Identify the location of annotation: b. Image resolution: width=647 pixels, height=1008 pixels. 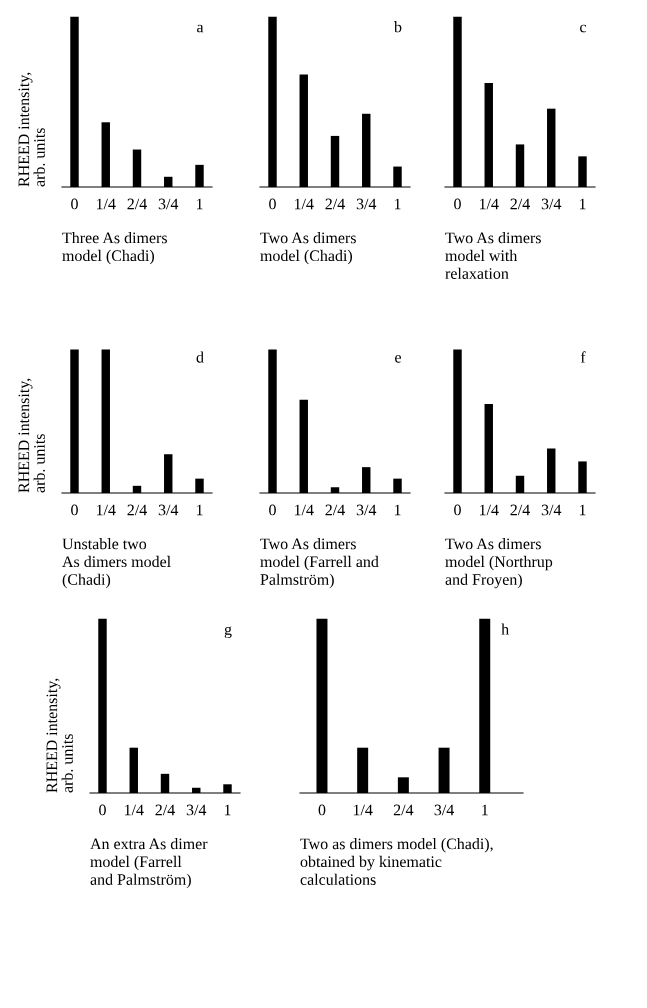
(398, 27).